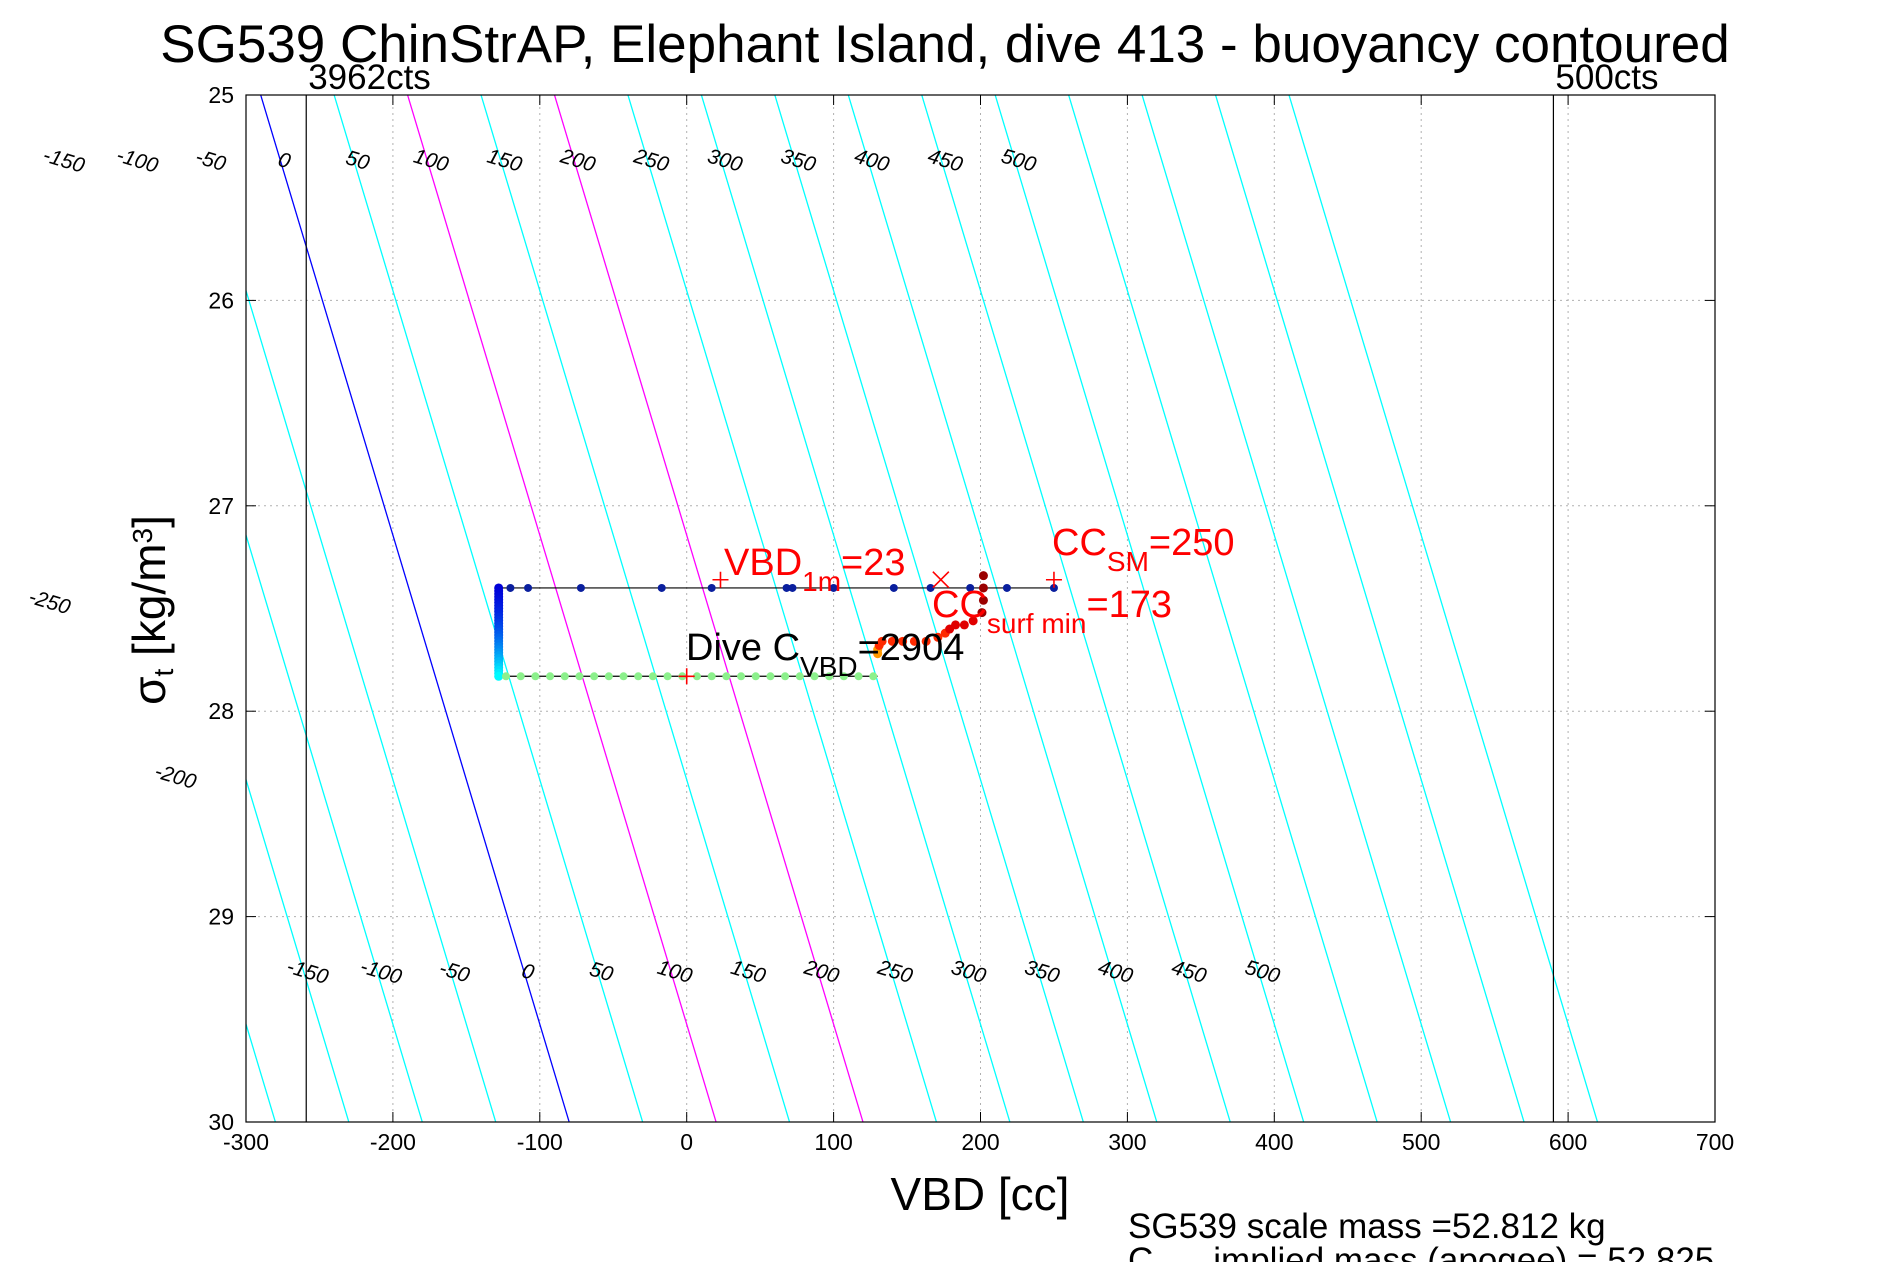 This screenshot has height=1262, width=1891. What do you see at coordinates (1715, 1142) in the screenshot?
I see `x-tick-label: 700` at bounding box center [1715, 1142].